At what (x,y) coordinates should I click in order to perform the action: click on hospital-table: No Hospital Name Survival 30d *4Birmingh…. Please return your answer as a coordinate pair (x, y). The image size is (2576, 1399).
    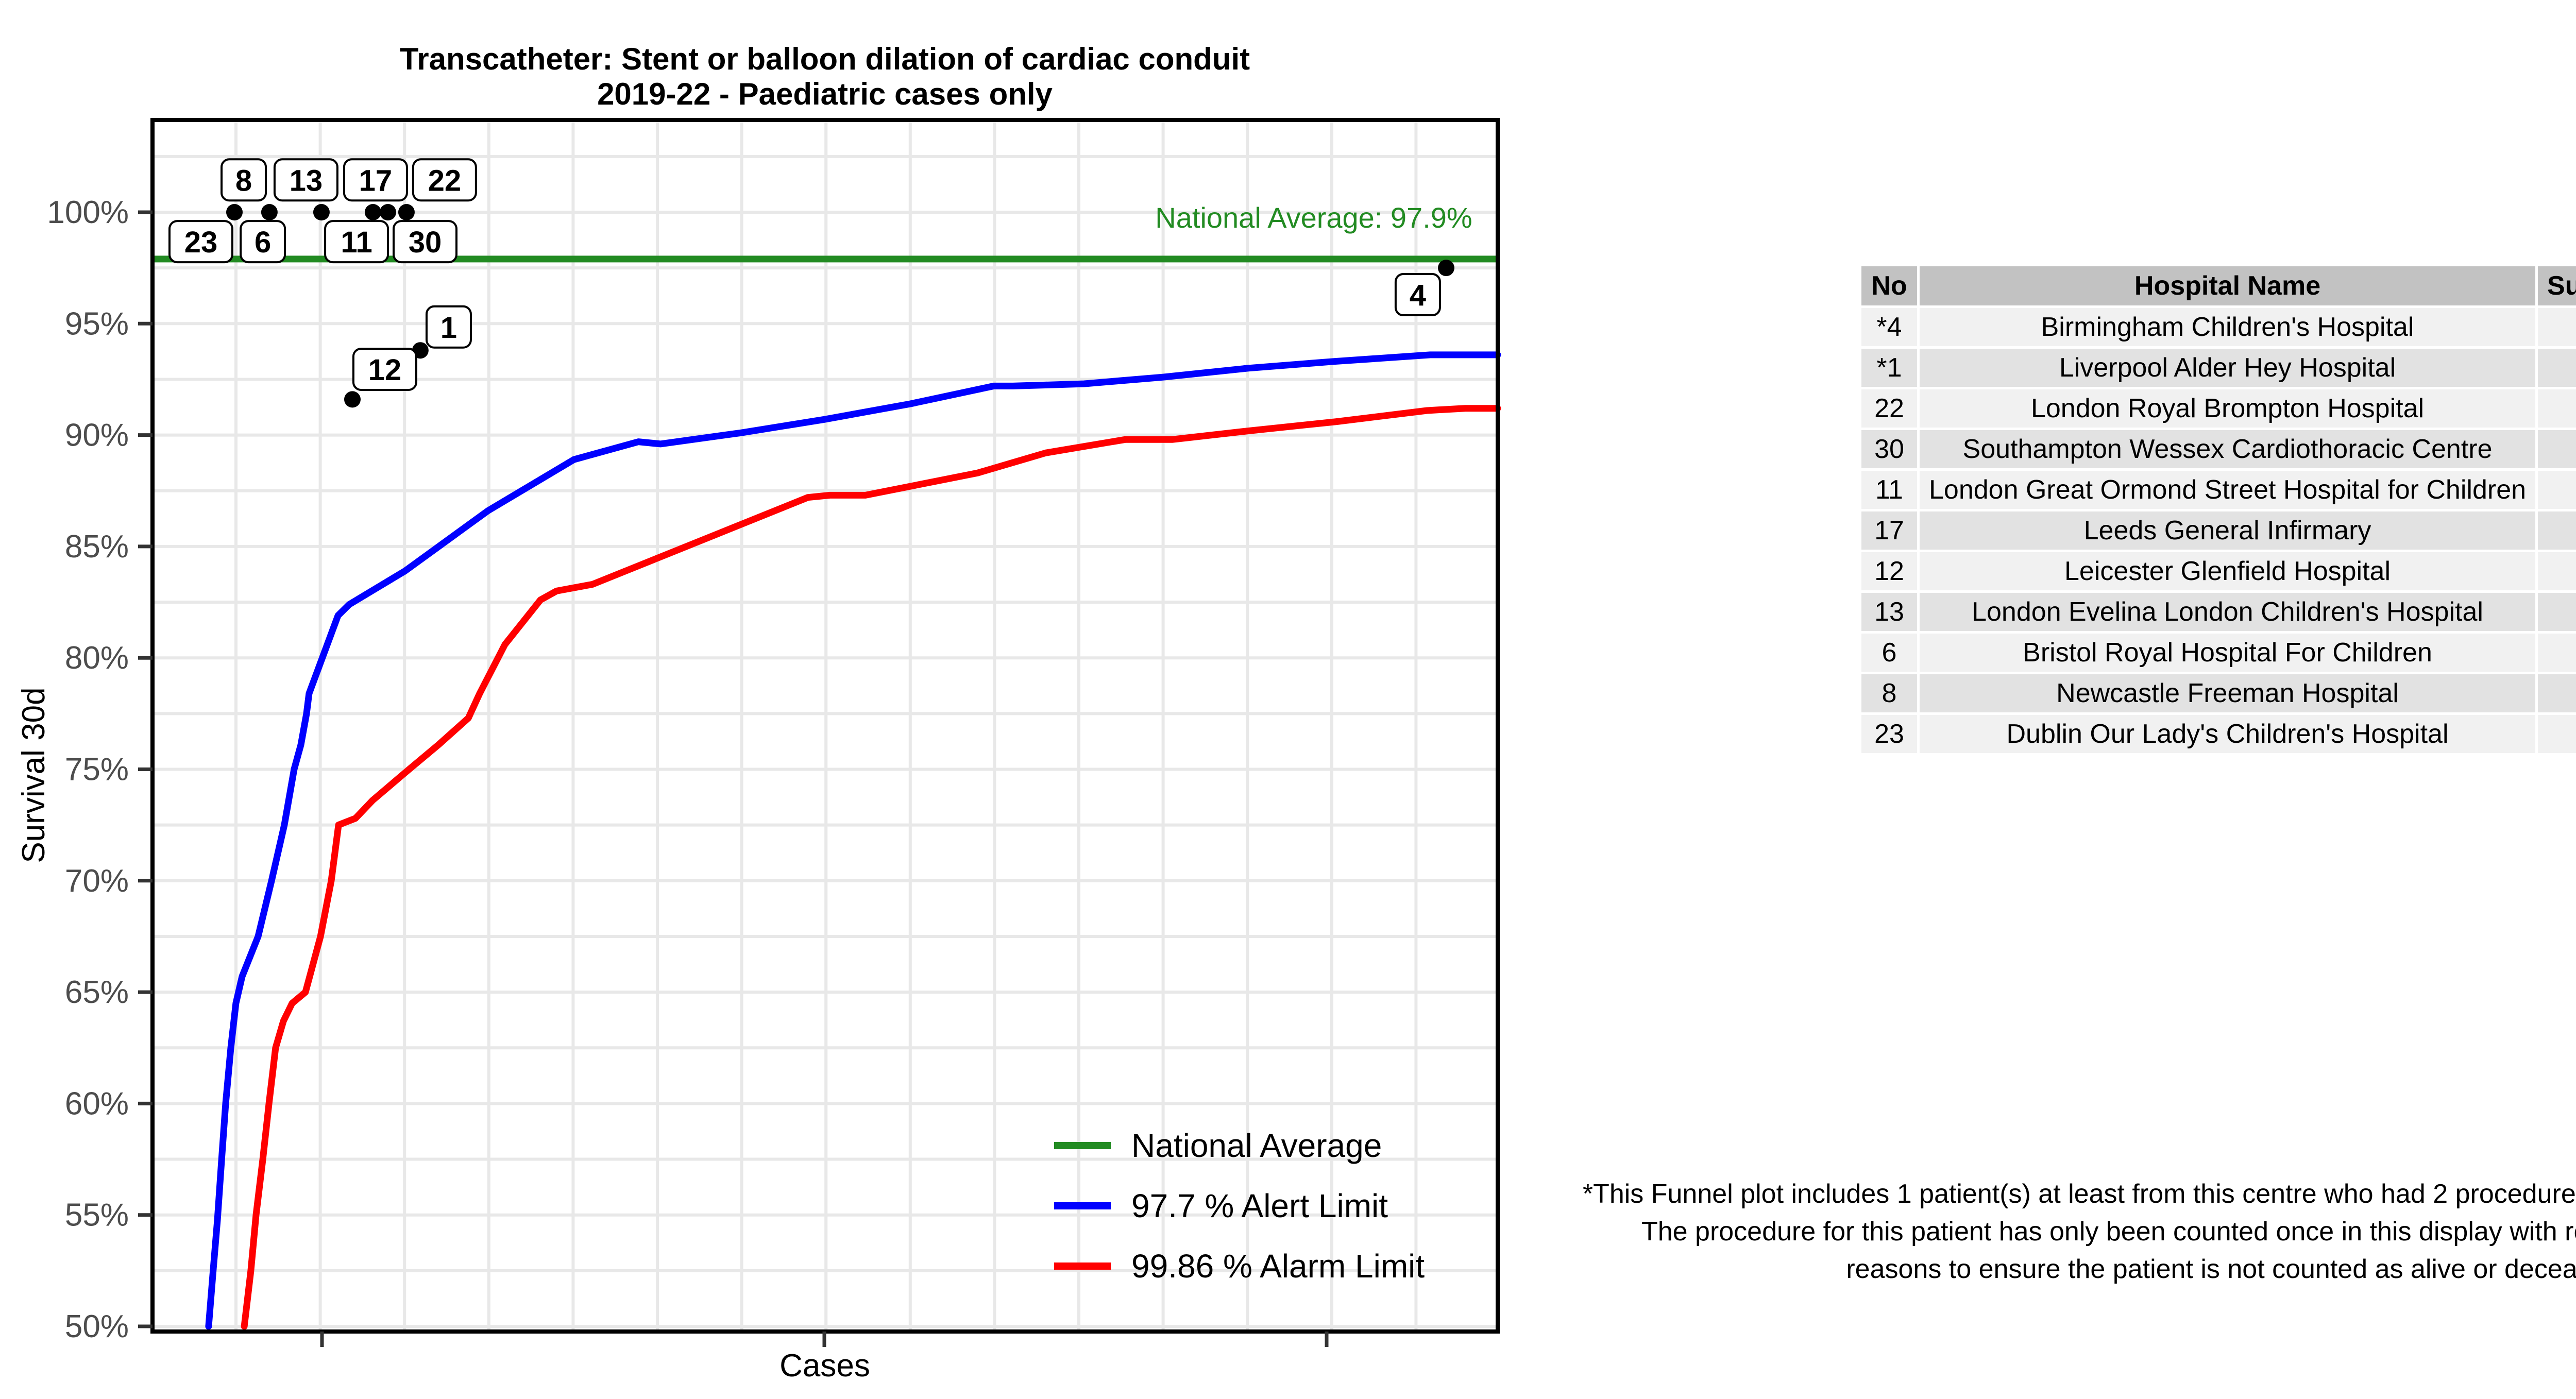
    Looking at the image, I should click on (2217, 510).